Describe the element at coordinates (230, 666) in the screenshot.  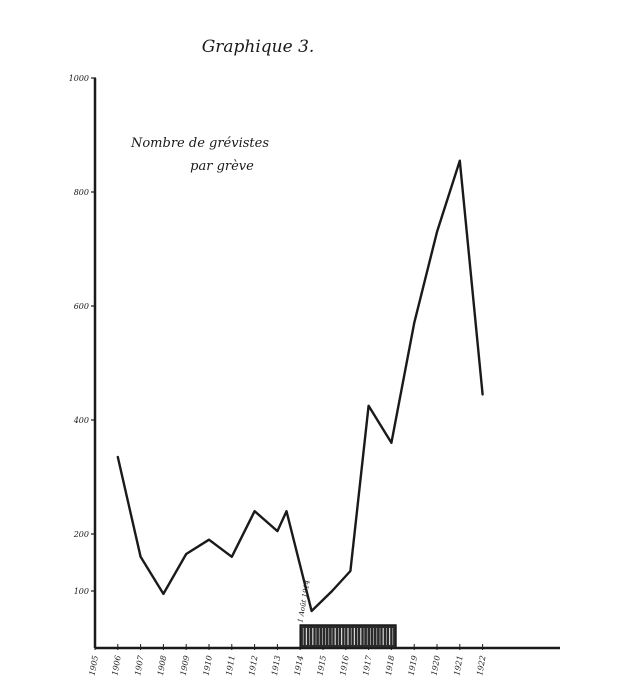
I see `x-tick-label: 1911` at that location.